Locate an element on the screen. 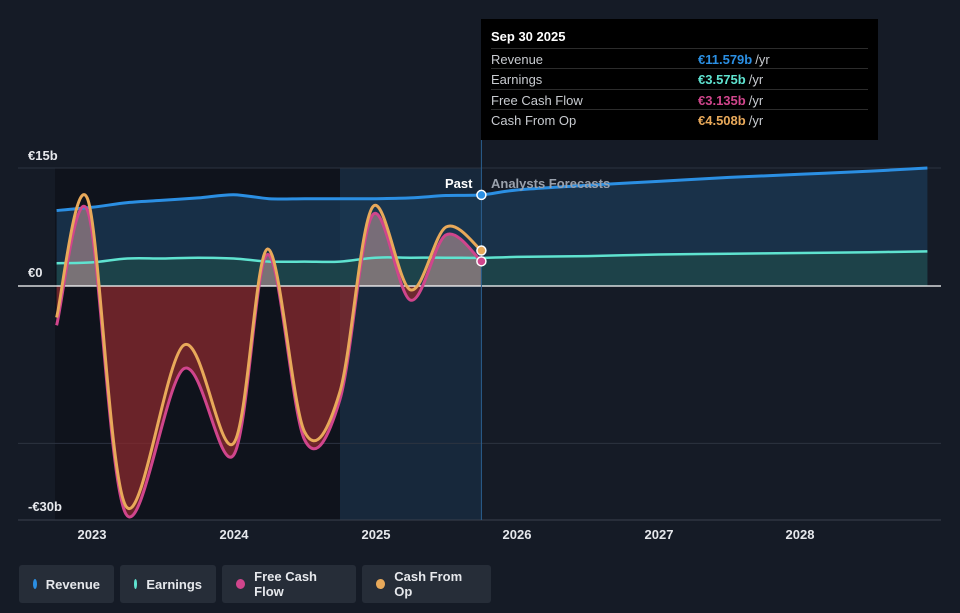 This screenshot has width=960, height=613. tooltip-row-earnings: Earnings €3.575b/yr is located at coordinates (679, 78).